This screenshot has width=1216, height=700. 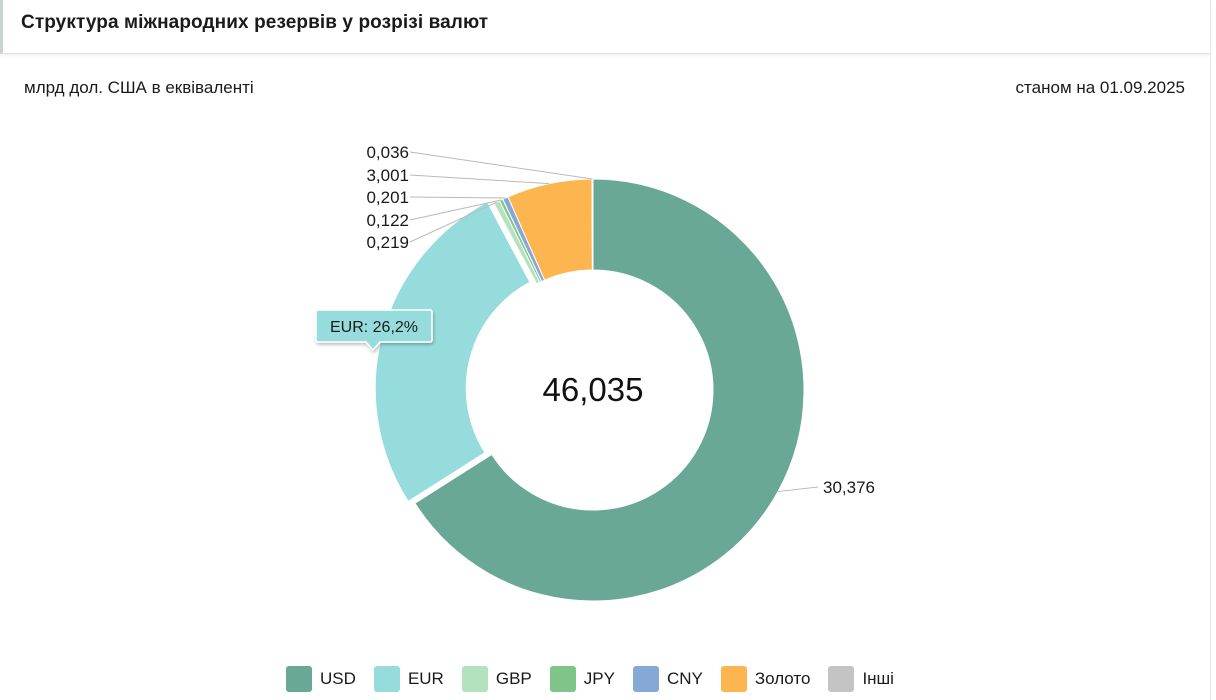 What do you see at coordinates (387, 220) in the screenshot?
I see `data-label-jpy: 0,122` at bounding box center [387, 220].